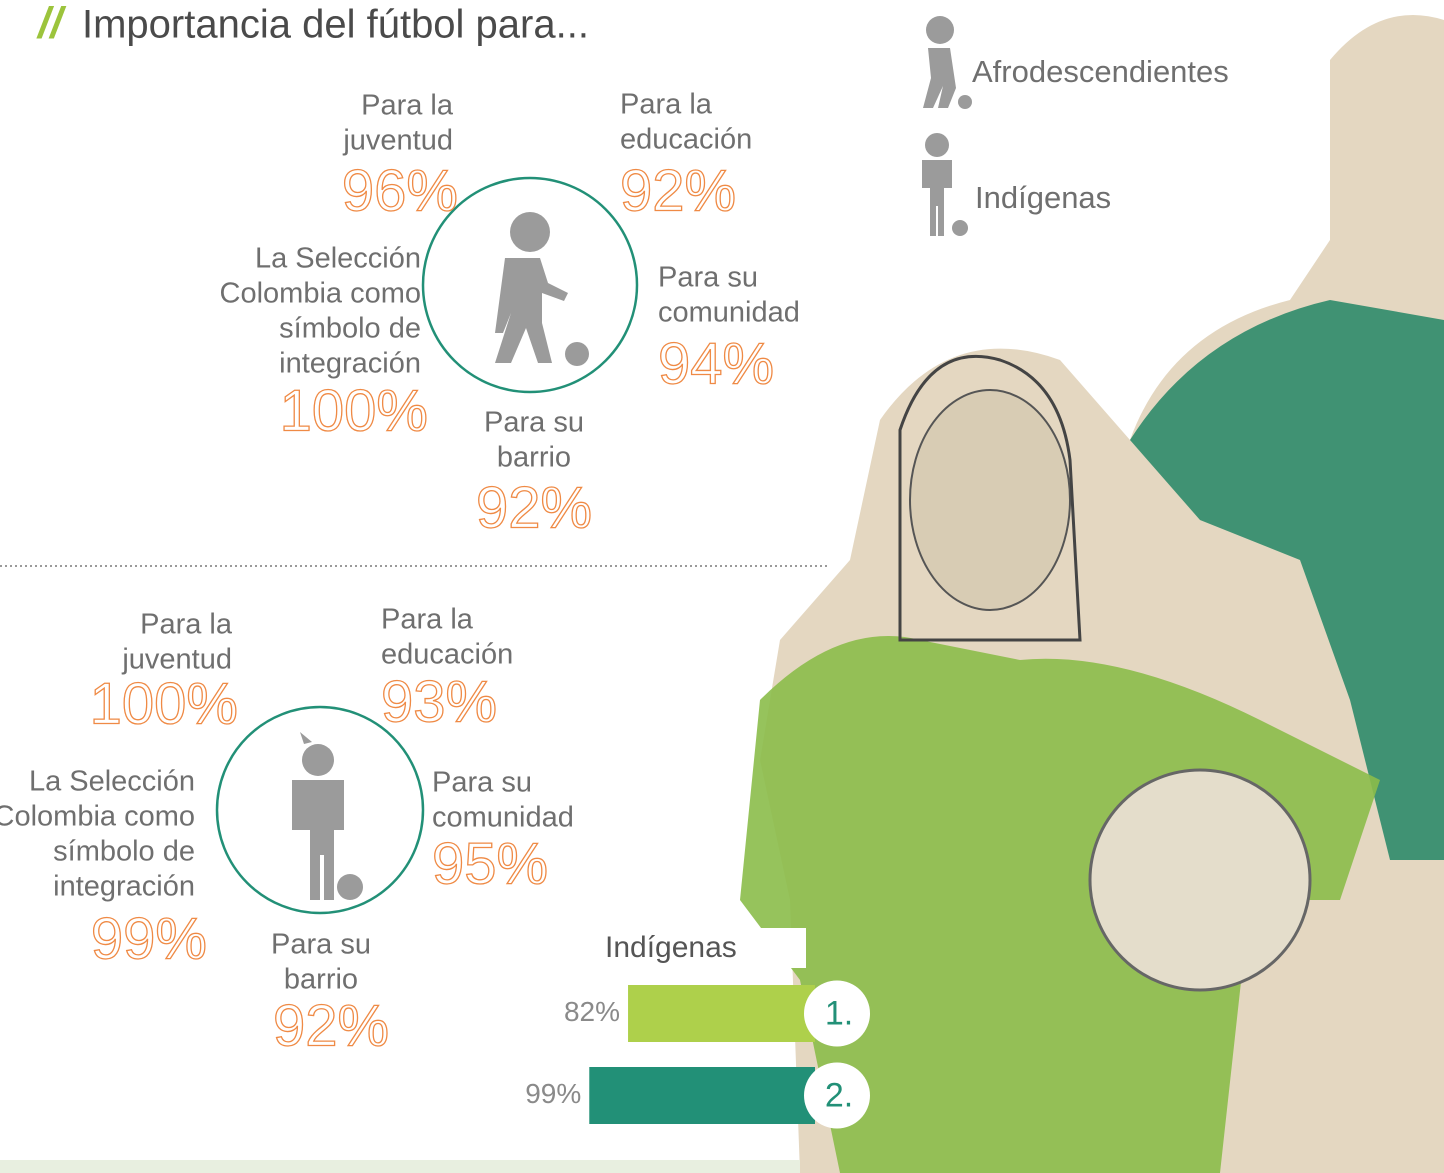 This screenshot has width=1444, height=1173. I want to click on item-percent: 95%, so click(490, 863).